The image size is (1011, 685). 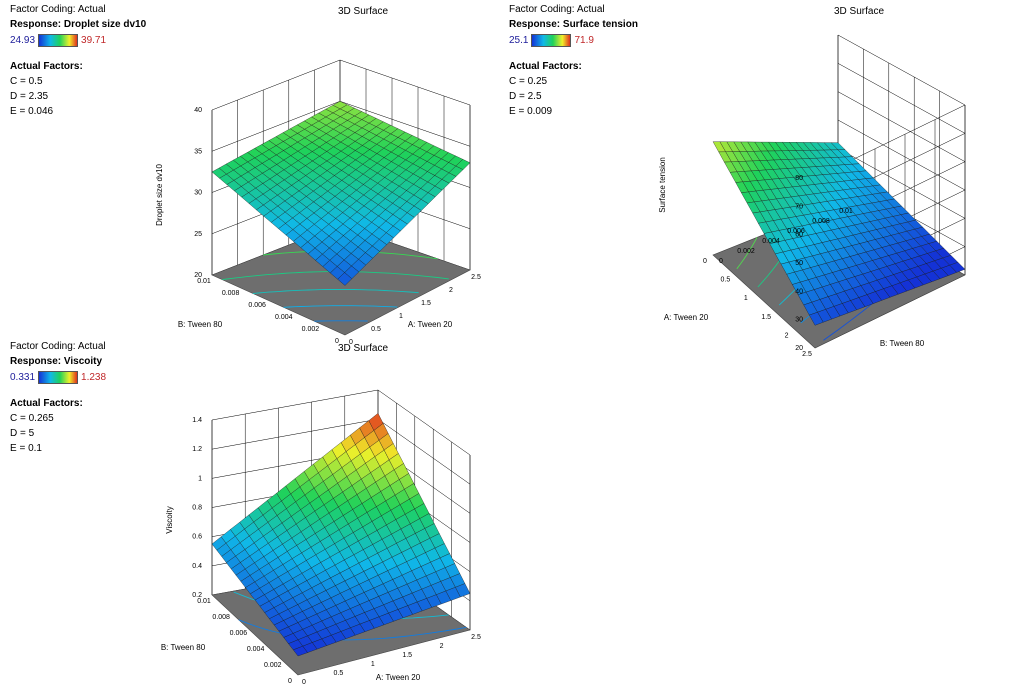 I want to click on response-label: Response: Droplet size dv10, so click(x=78, y=24).